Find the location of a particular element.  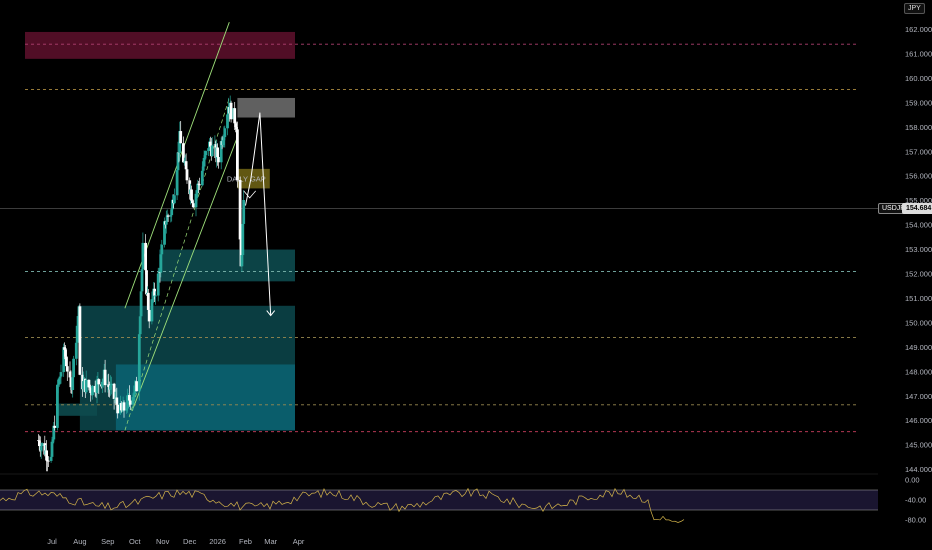

time-tick: Oct is located at coordinates (135, 541).